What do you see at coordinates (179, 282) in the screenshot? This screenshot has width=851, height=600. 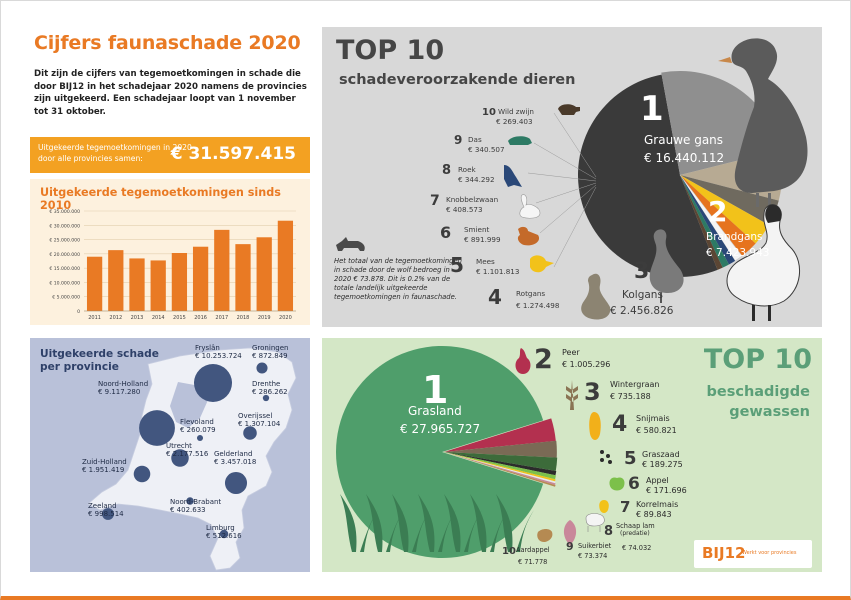 I see `bar-2015` at bounding box center [179, 282].